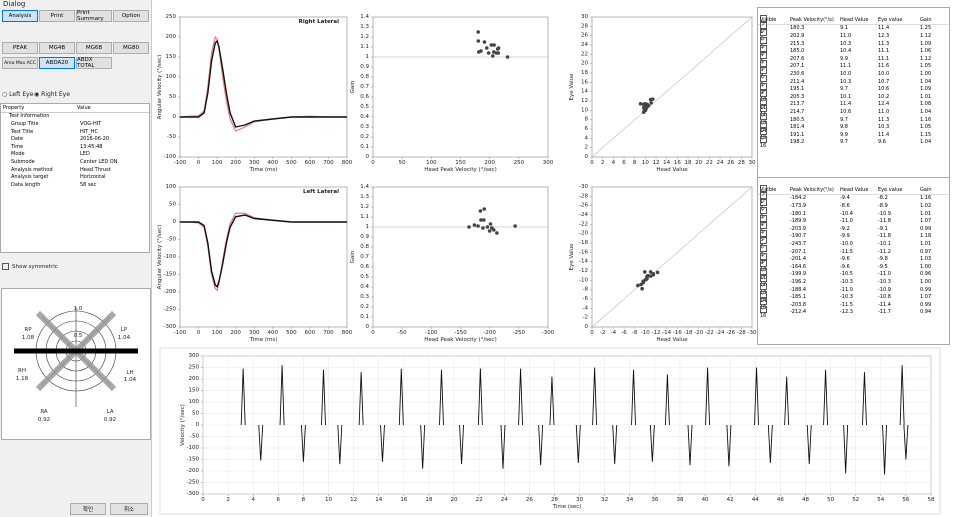 The width and height of the screenshot is (956, 517). I want to click on cell: 10.3, so click(897, 127).